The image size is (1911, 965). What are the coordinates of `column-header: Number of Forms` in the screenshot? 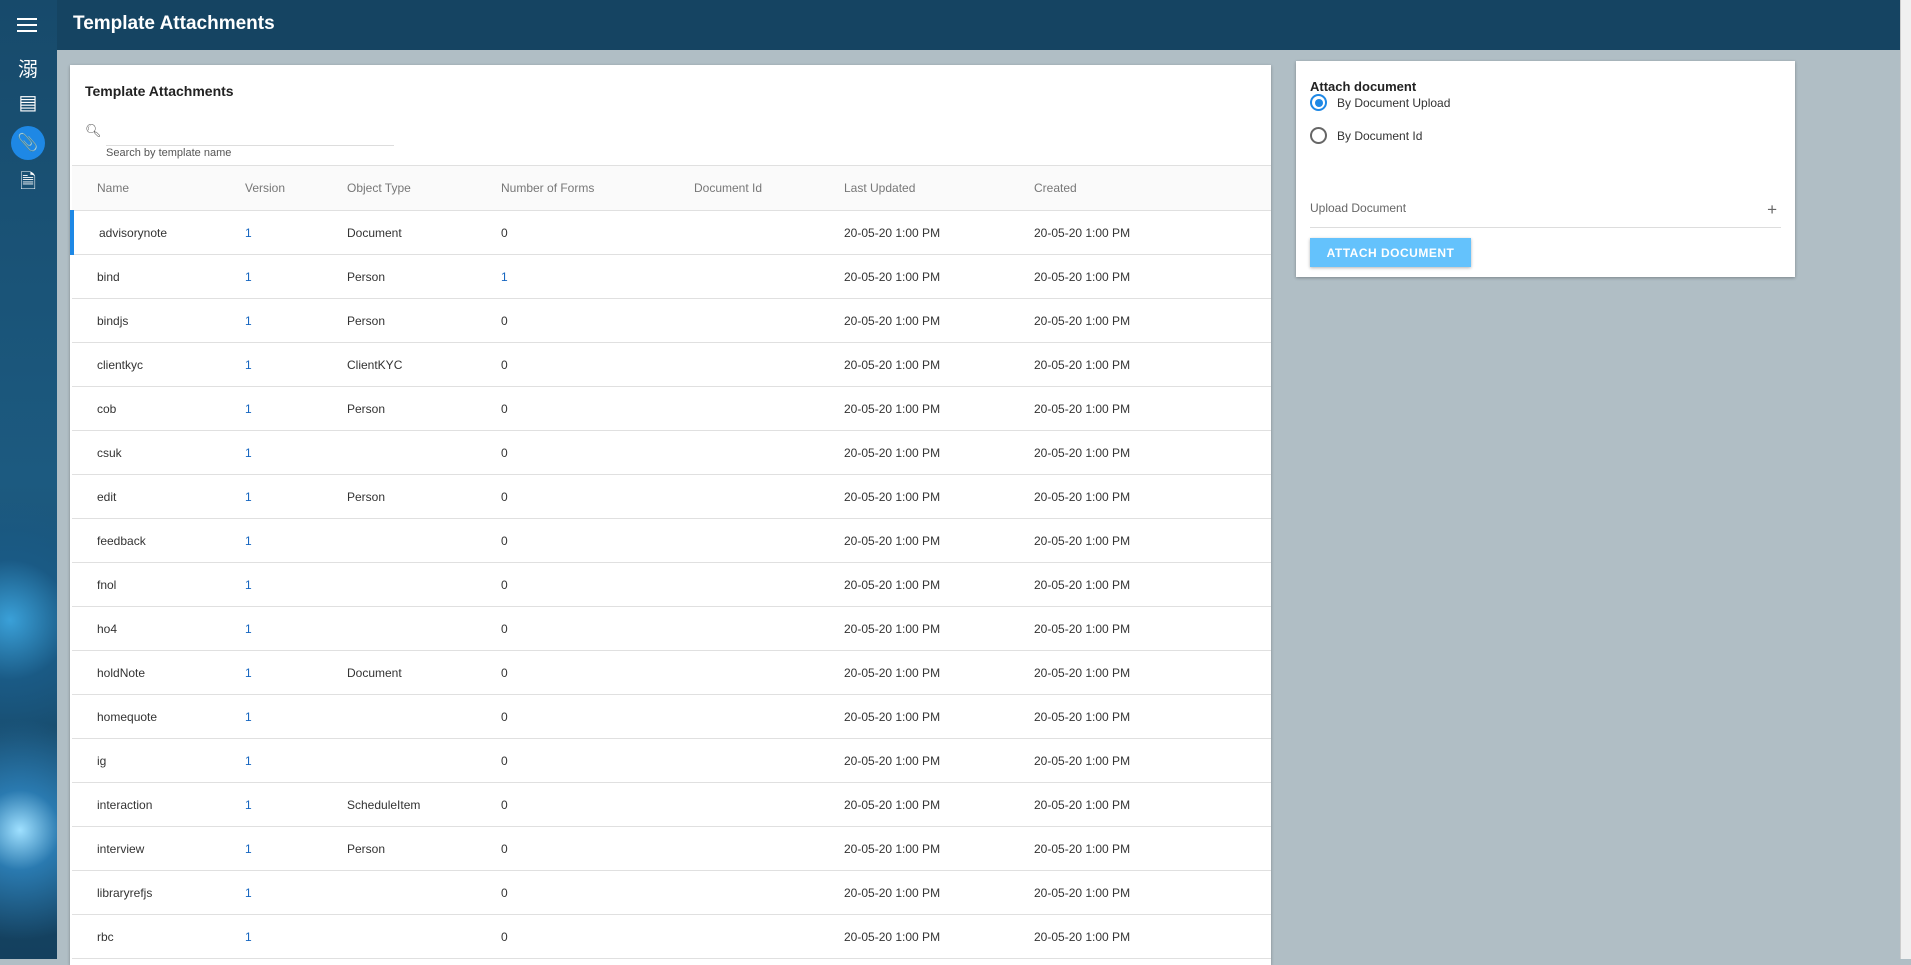 It's located at (597, 188).